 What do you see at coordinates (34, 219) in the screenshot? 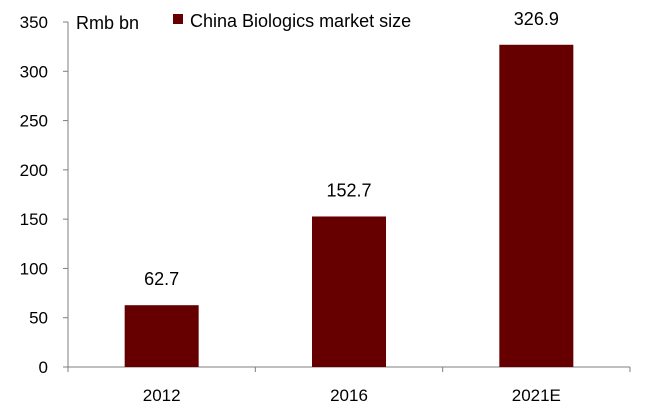
I see `y-tick-label: 150` at bounding box center [34, 219].